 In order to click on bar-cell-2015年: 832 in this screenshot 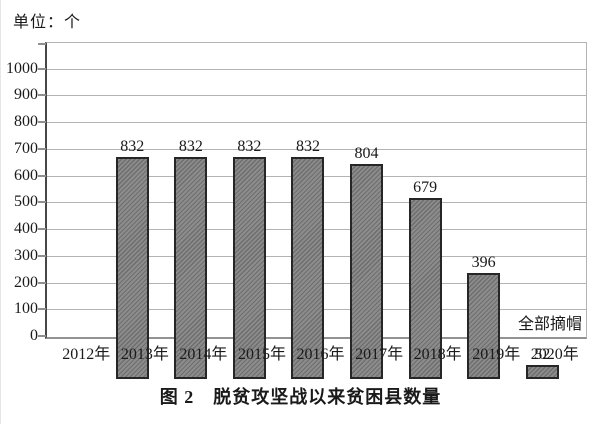, I will do `click(308, 232)`.